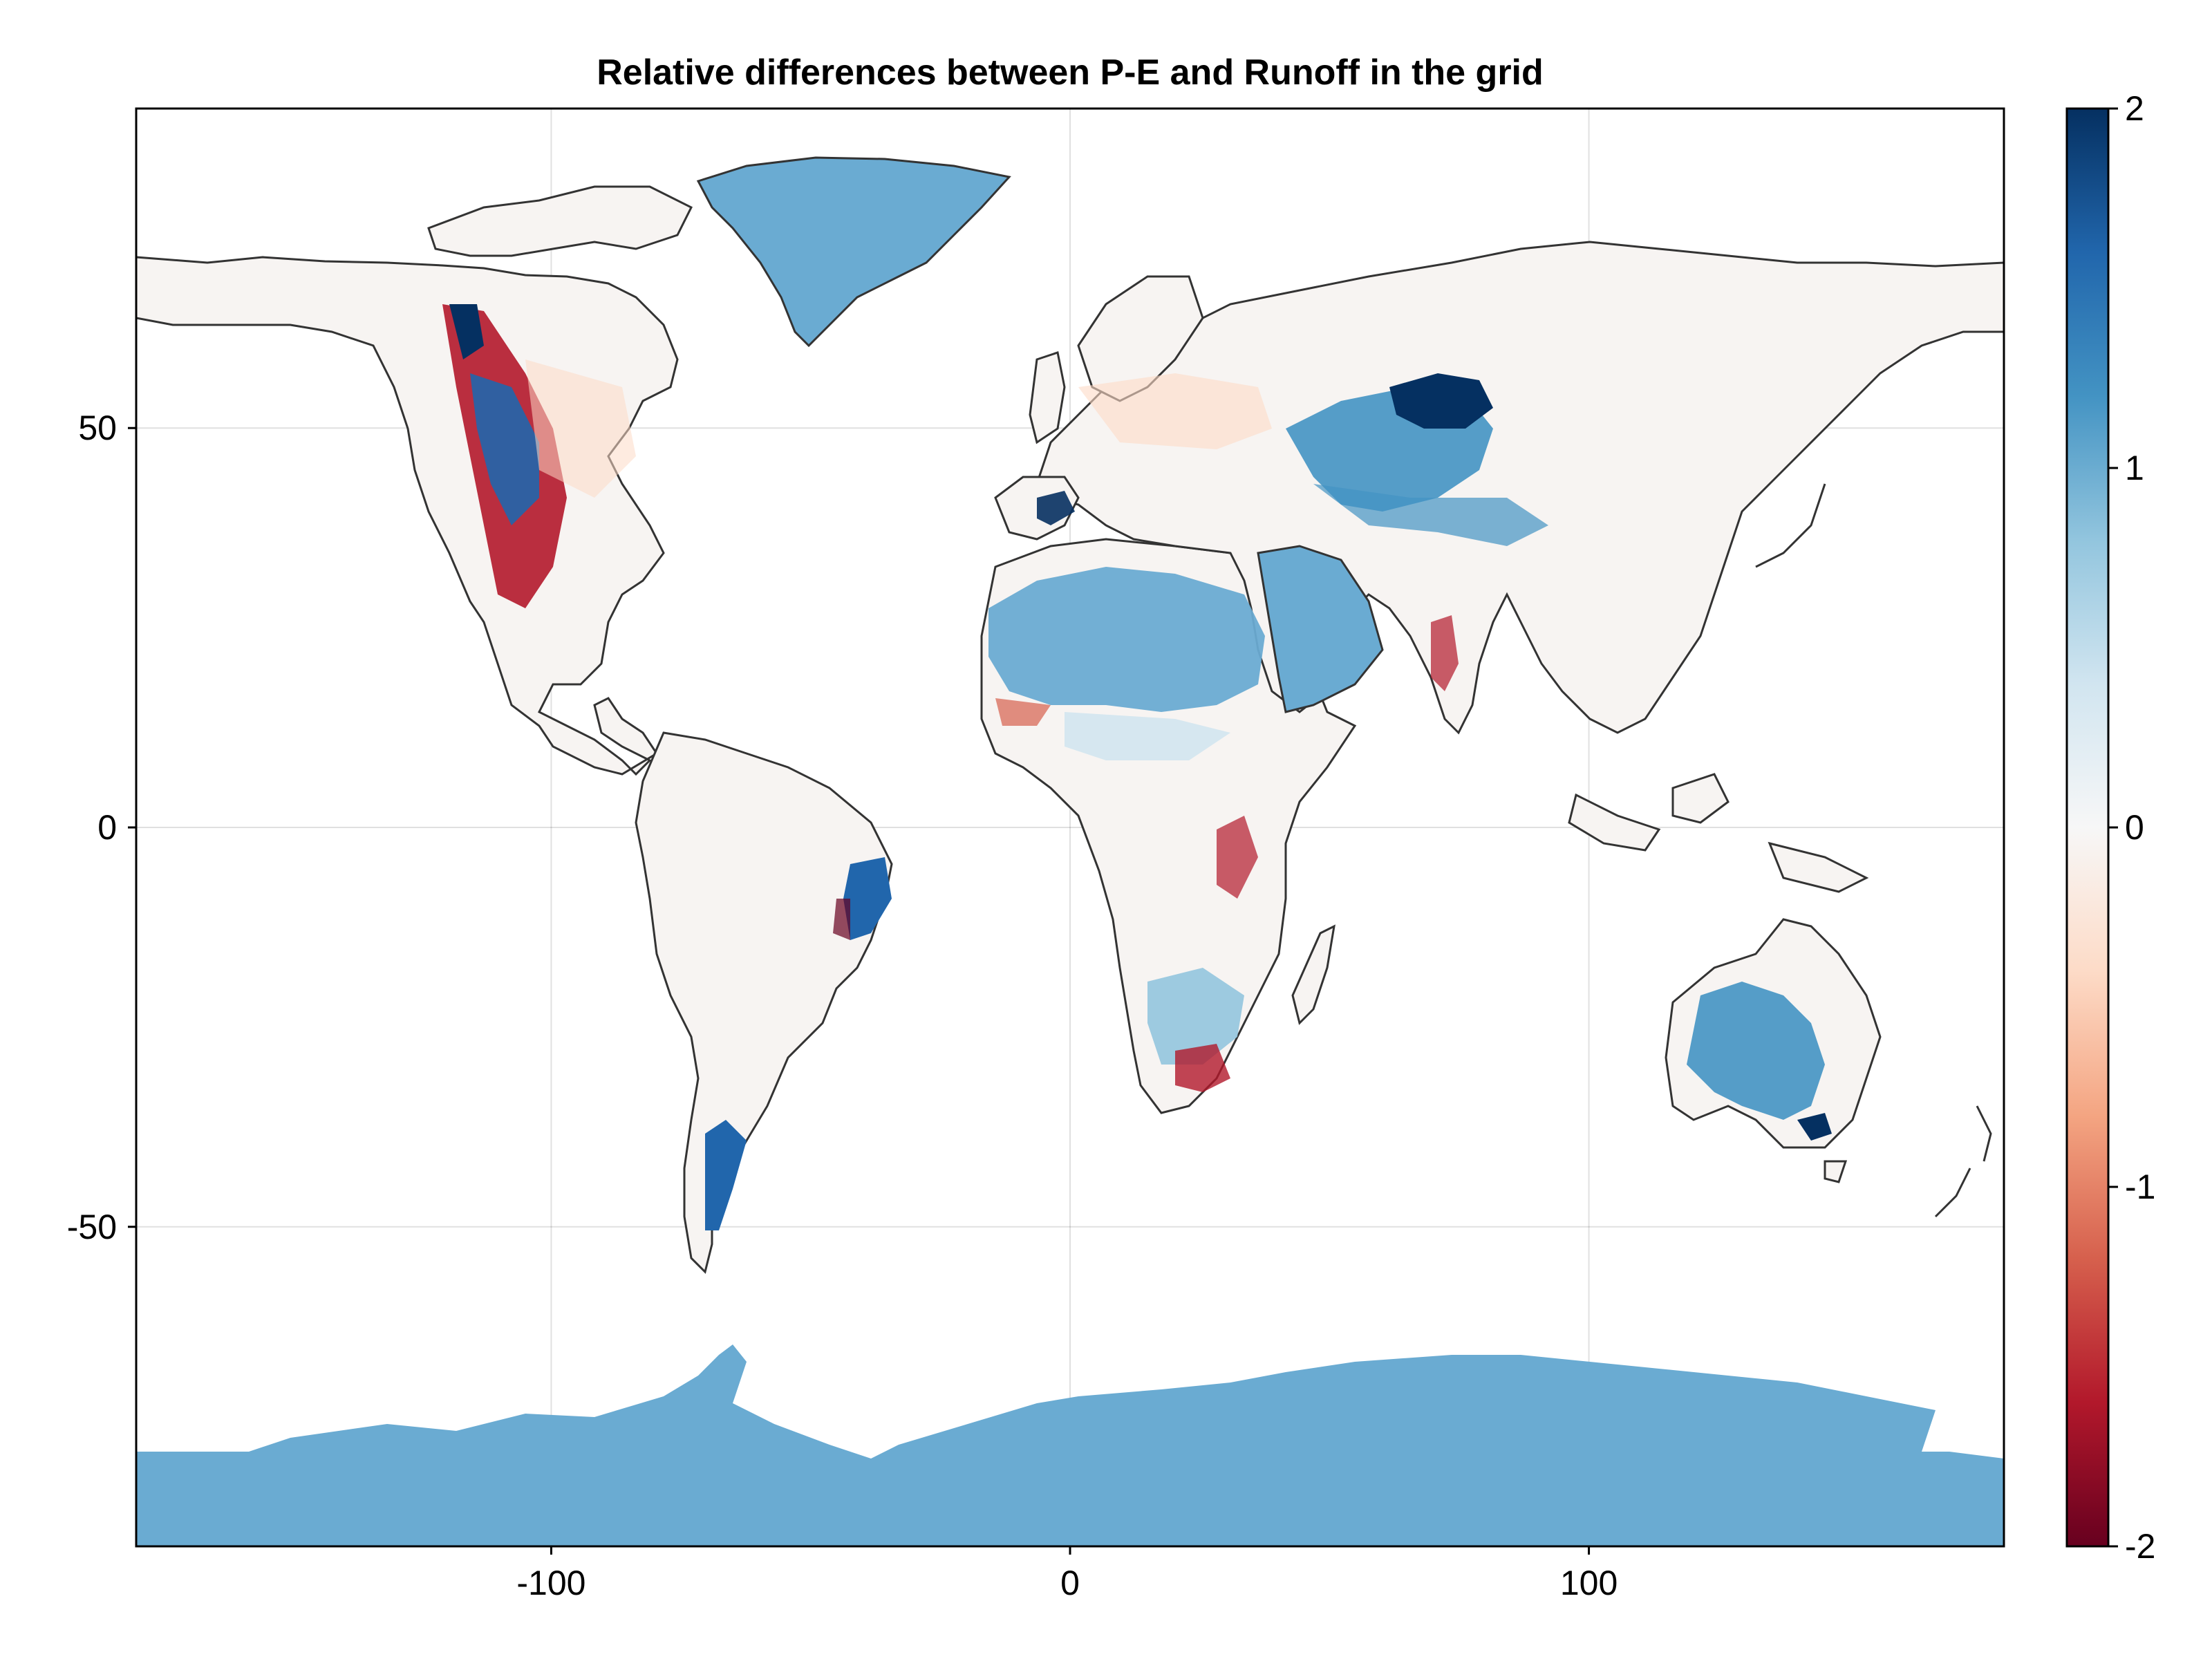 The width and height of the screenshot is (2212, 1659). What do you see at coordinates (1237, 857) in the screenshot?
I see `east-africa-negative` at bounding box center [1237, 857].